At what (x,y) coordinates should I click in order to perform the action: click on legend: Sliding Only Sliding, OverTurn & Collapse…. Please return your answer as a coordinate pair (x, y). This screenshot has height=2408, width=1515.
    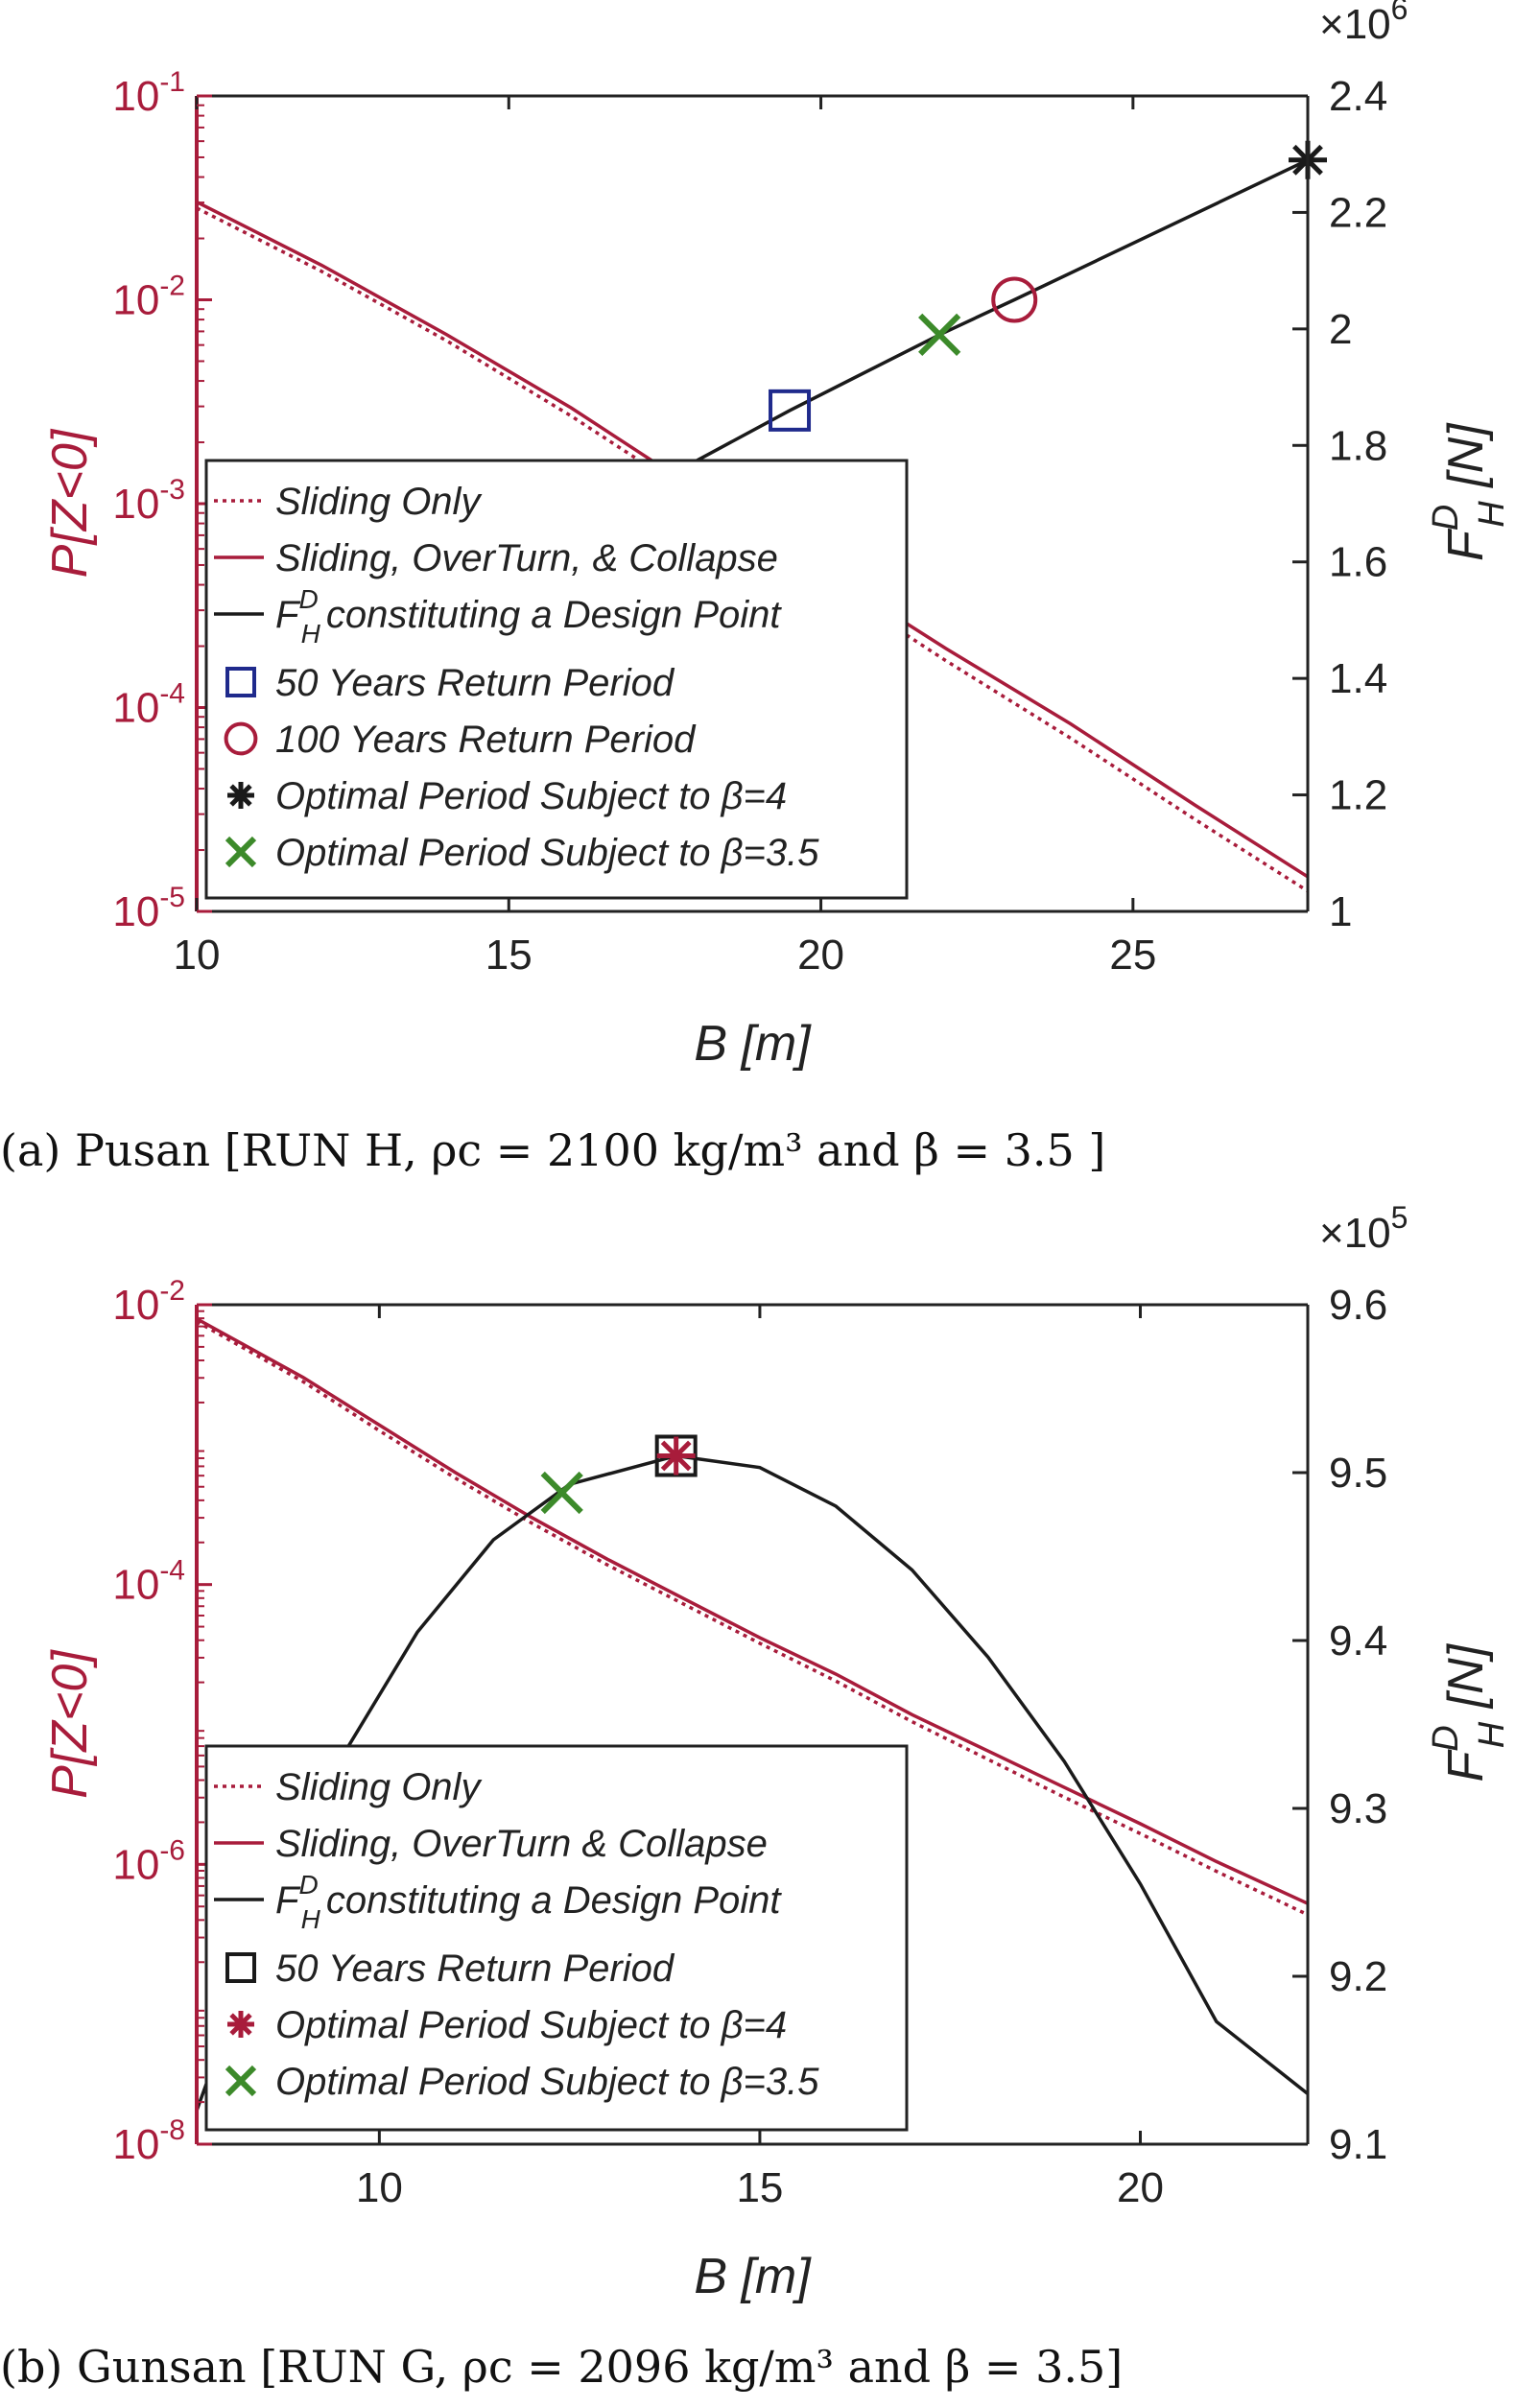
    Looking at the image, I should click on (556, 1938).